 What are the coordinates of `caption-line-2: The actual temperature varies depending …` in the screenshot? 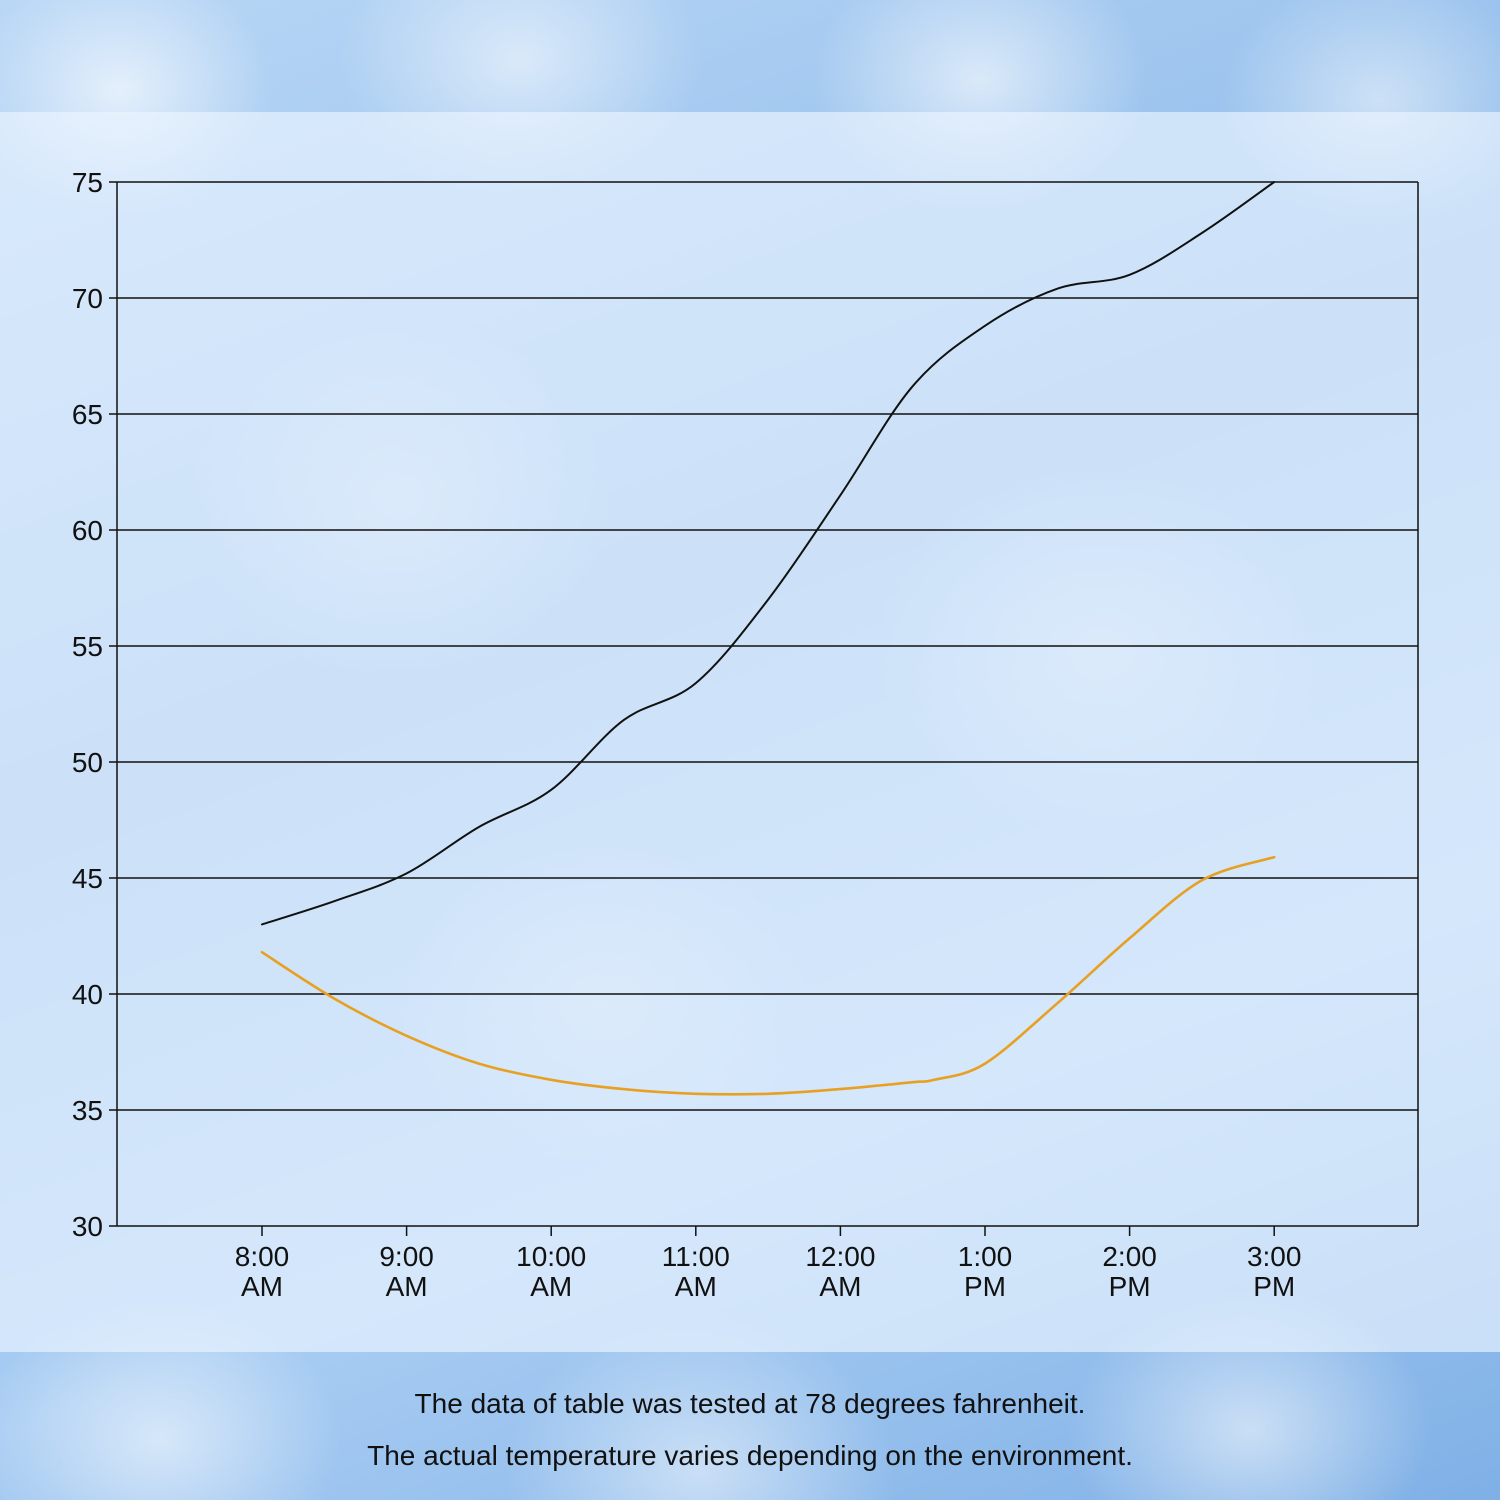 It's located at (750, 1455).